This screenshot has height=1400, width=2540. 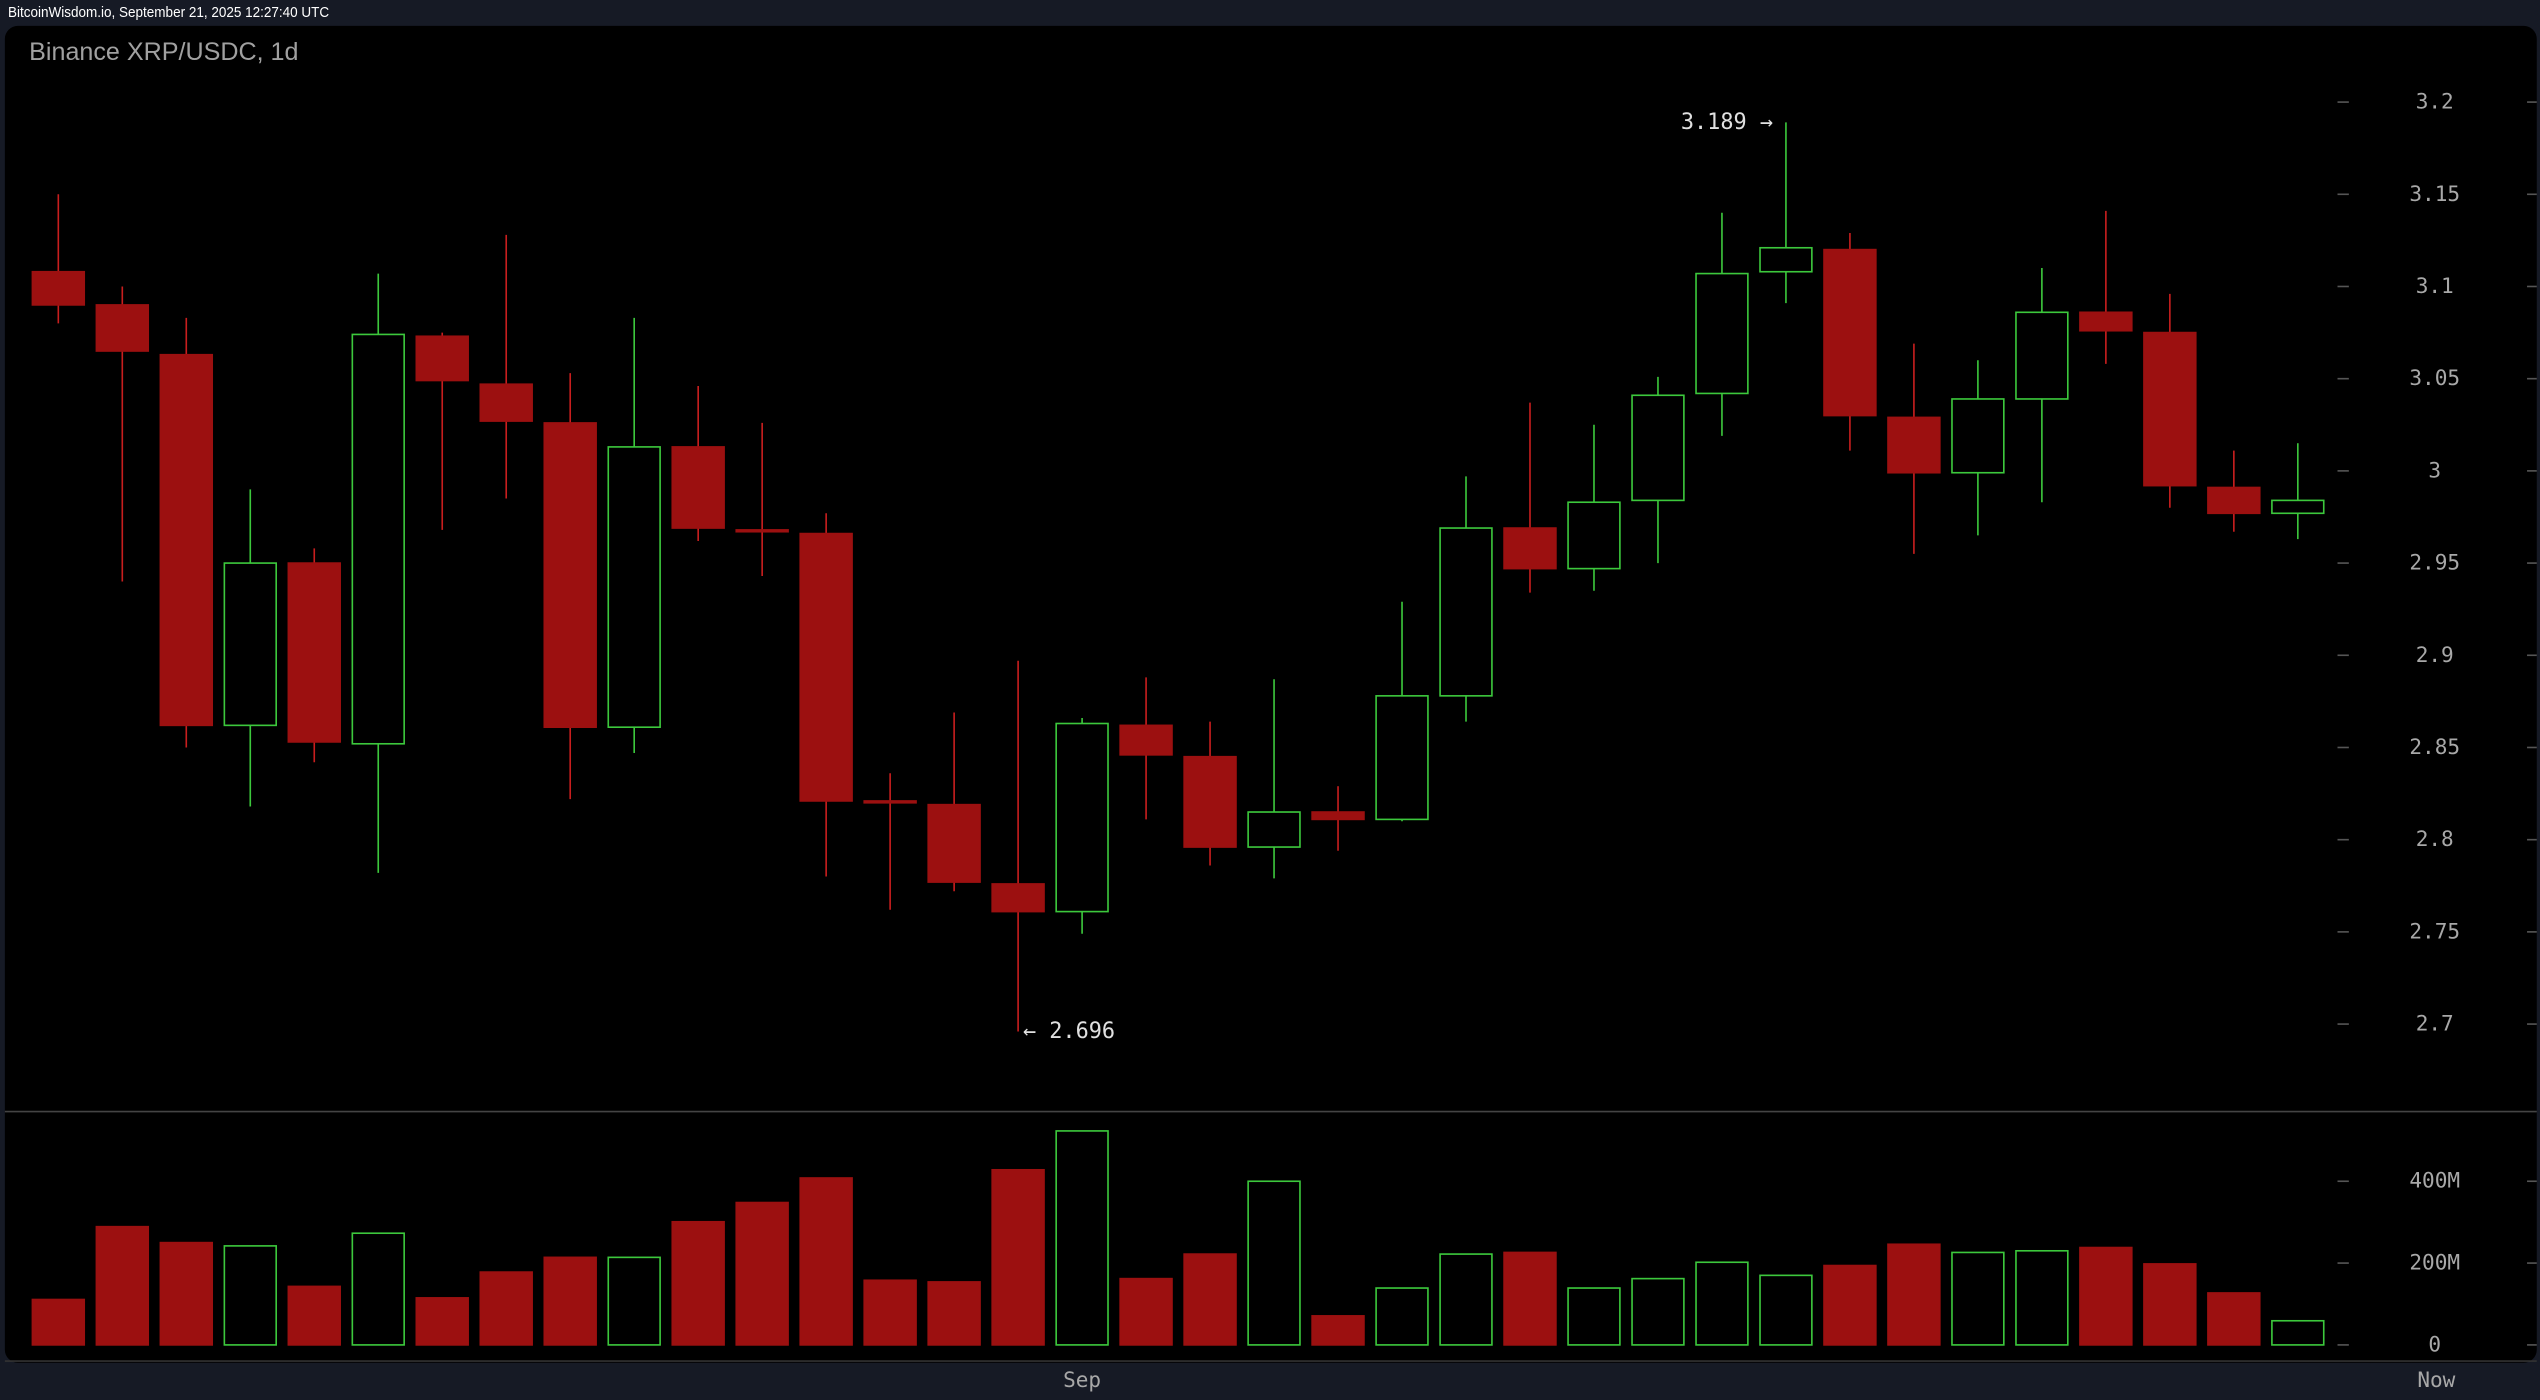 What do you see at coordinates (2434, 1343) in the screenshot?
I see `volume-tick-label: 0` at bounding box center [2434, 1343].